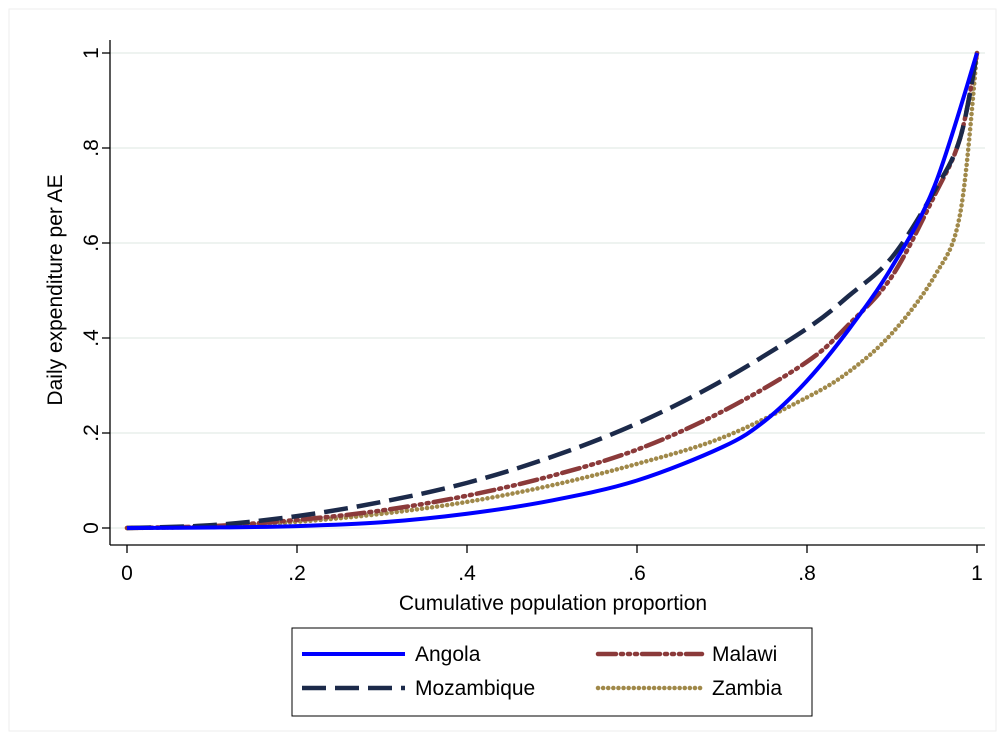 This screenshot has height=740, width=1005. Describe the element at coordinates (744, 654) in the screenshot. I see `legend-label-malawi: Malawi` at that location.